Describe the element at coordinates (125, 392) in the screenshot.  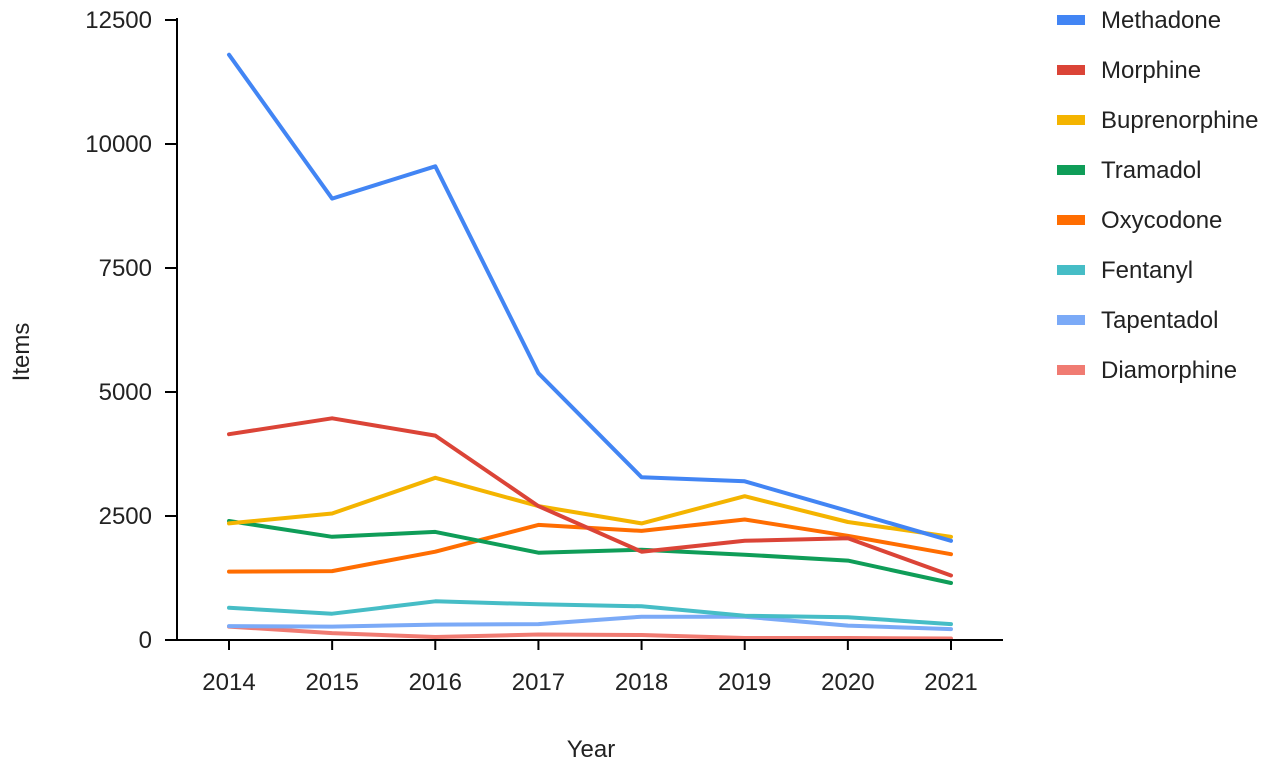
I see `y-tick-label: 5000` at that location.